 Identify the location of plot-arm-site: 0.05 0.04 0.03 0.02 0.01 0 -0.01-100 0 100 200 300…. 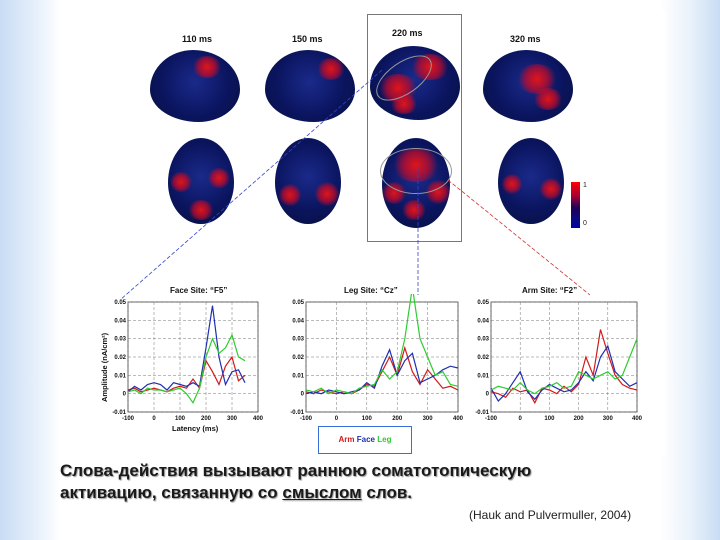
(559, 361).